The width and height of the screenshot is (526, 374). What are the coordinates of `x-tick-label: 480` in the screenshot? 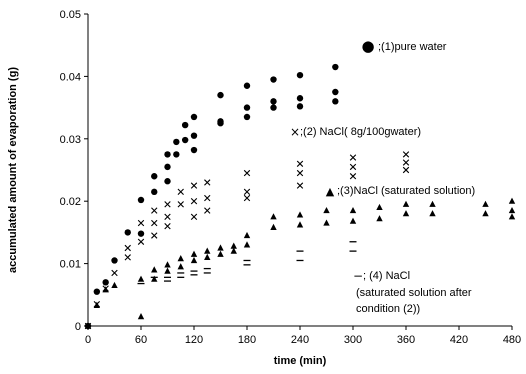 It's located at (512, 340).